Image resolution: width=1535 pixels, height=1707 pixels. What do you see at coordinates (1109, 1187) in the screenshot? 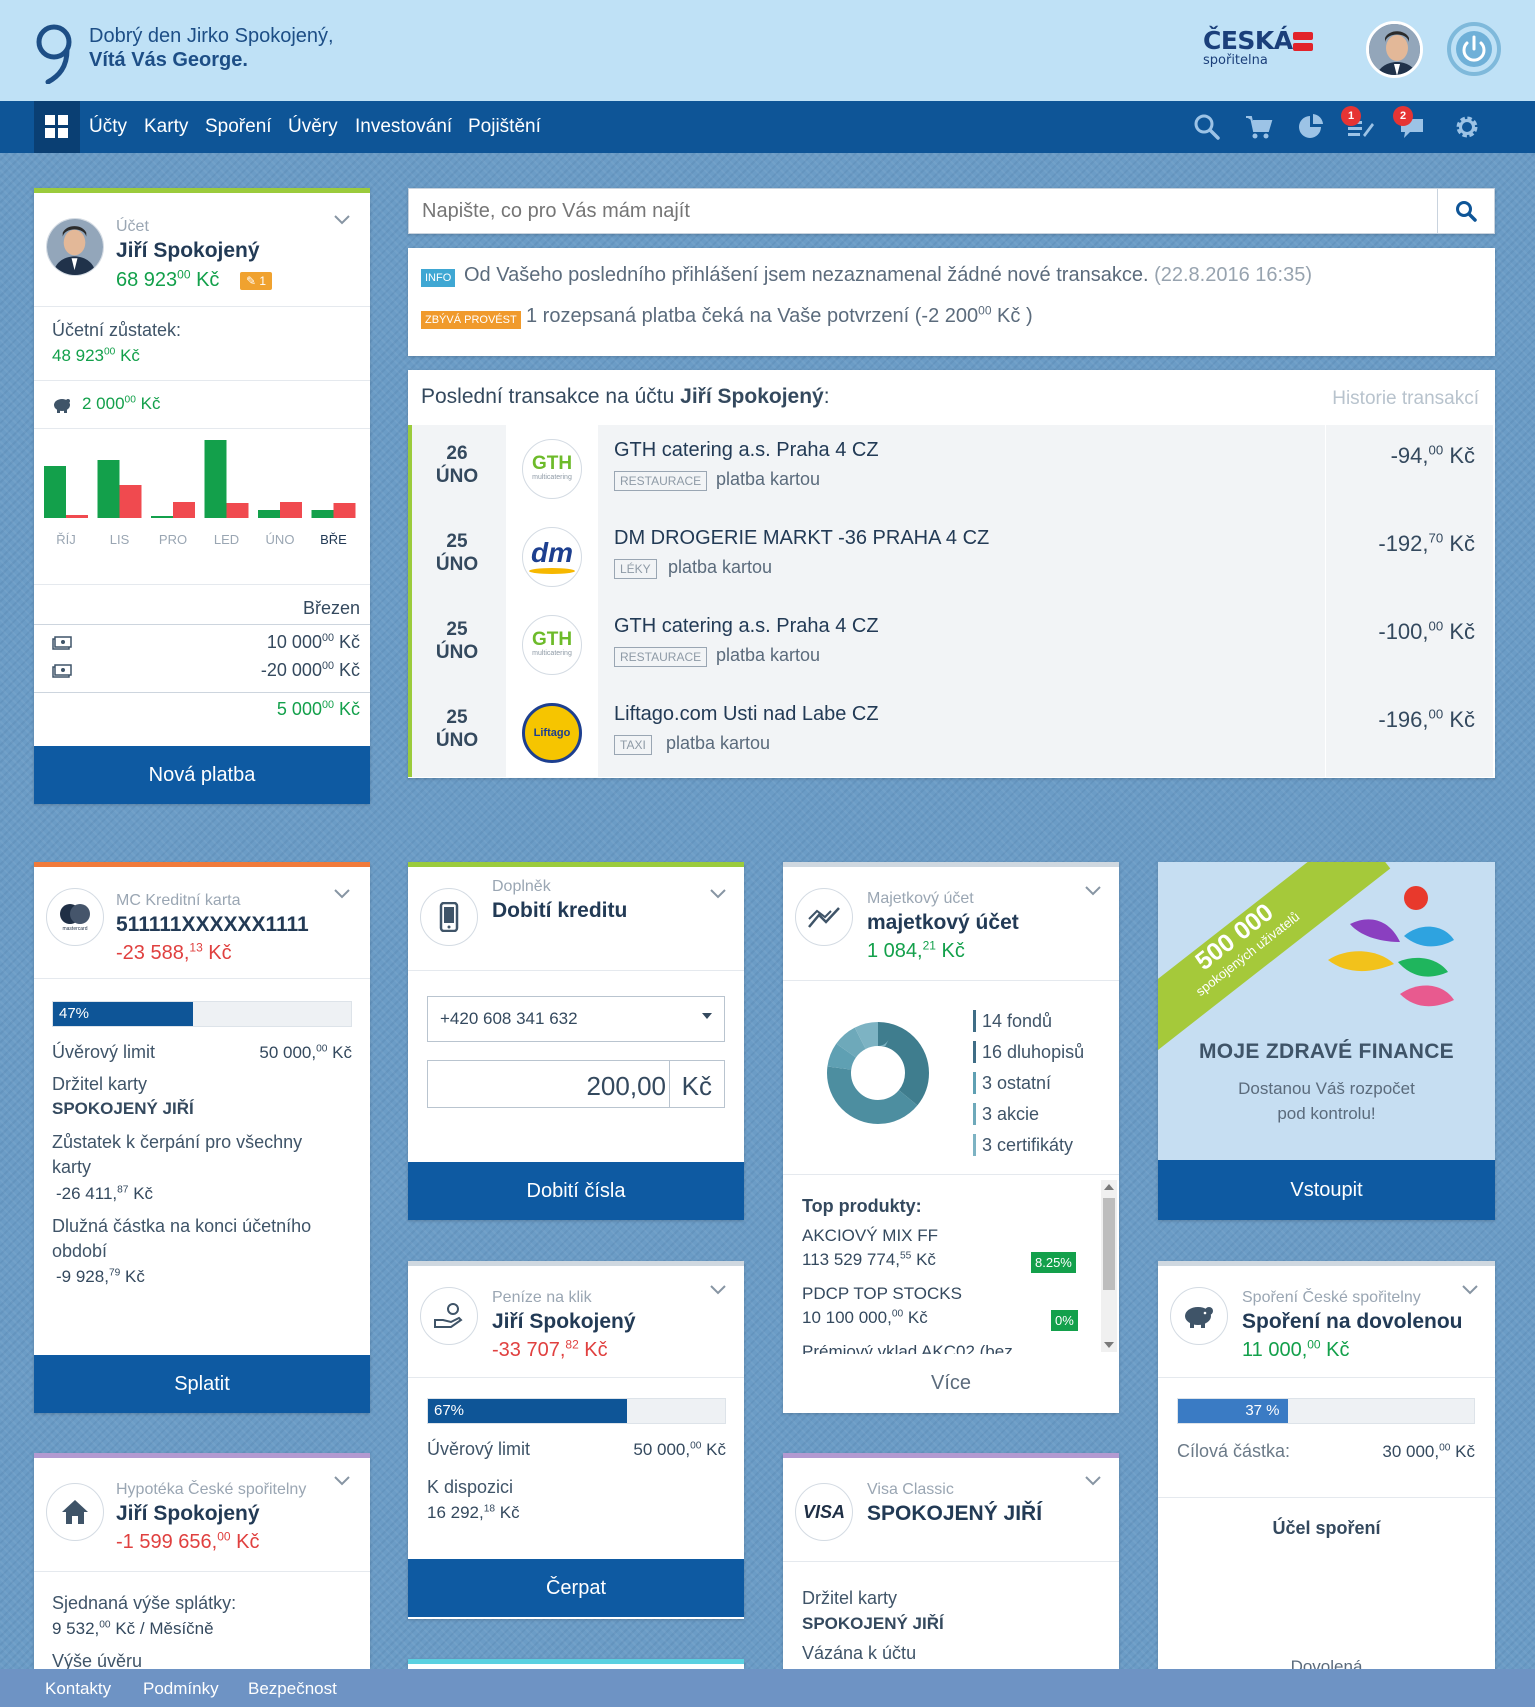
I see `scroll-up-icon` at bounding box center [1109, 1187].